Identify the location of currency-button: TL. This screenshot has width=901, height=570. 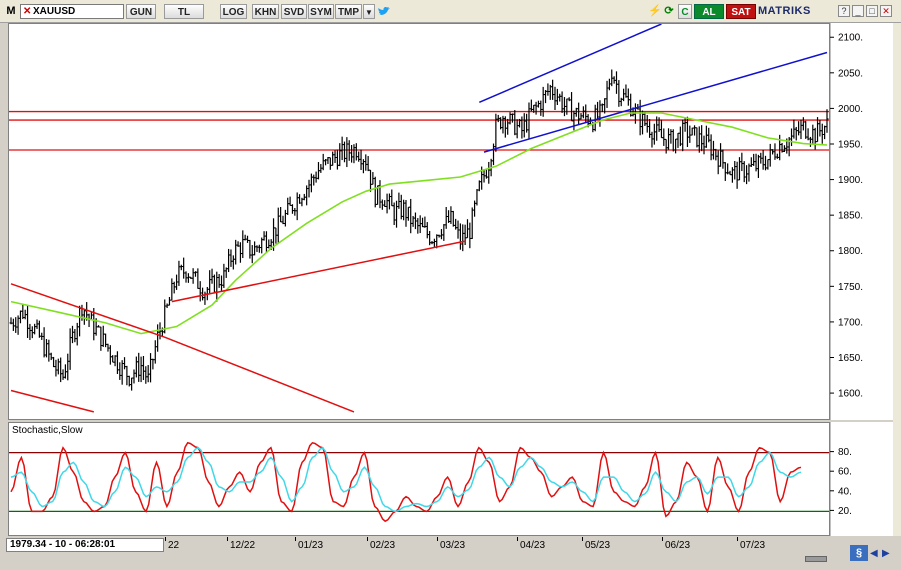
(184, 11).